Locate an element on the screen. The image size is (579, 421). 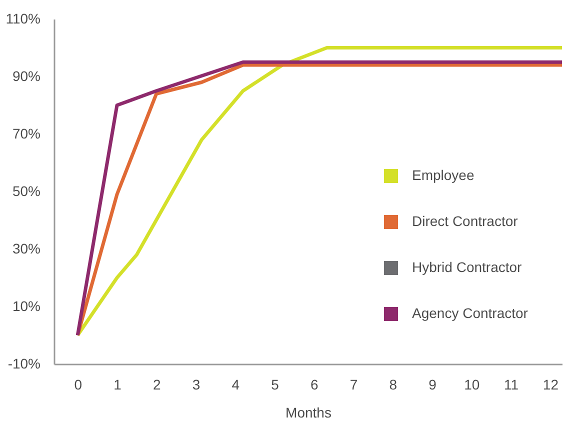
legend-label: Agency Contractor is located at coordinates (470, 313).